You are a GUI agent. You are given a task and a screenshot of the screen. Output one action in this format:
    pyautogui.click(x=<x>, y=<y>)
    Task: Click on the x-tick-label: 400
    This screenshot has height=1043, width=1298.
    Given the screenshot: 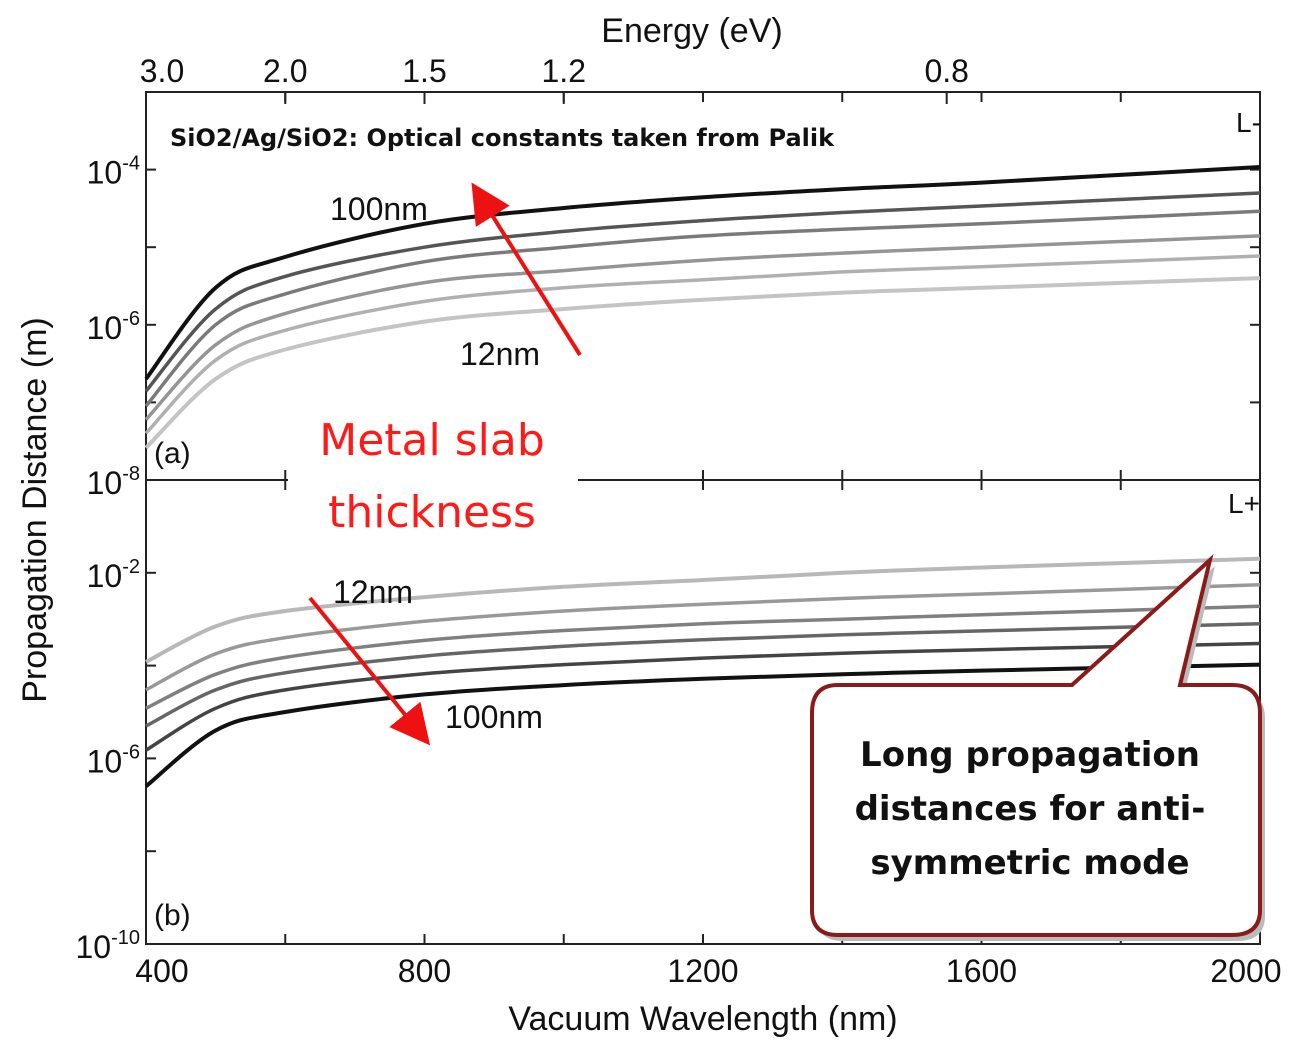 What is the action you would take?
    pyautogui.click(x=161, y=971)
    